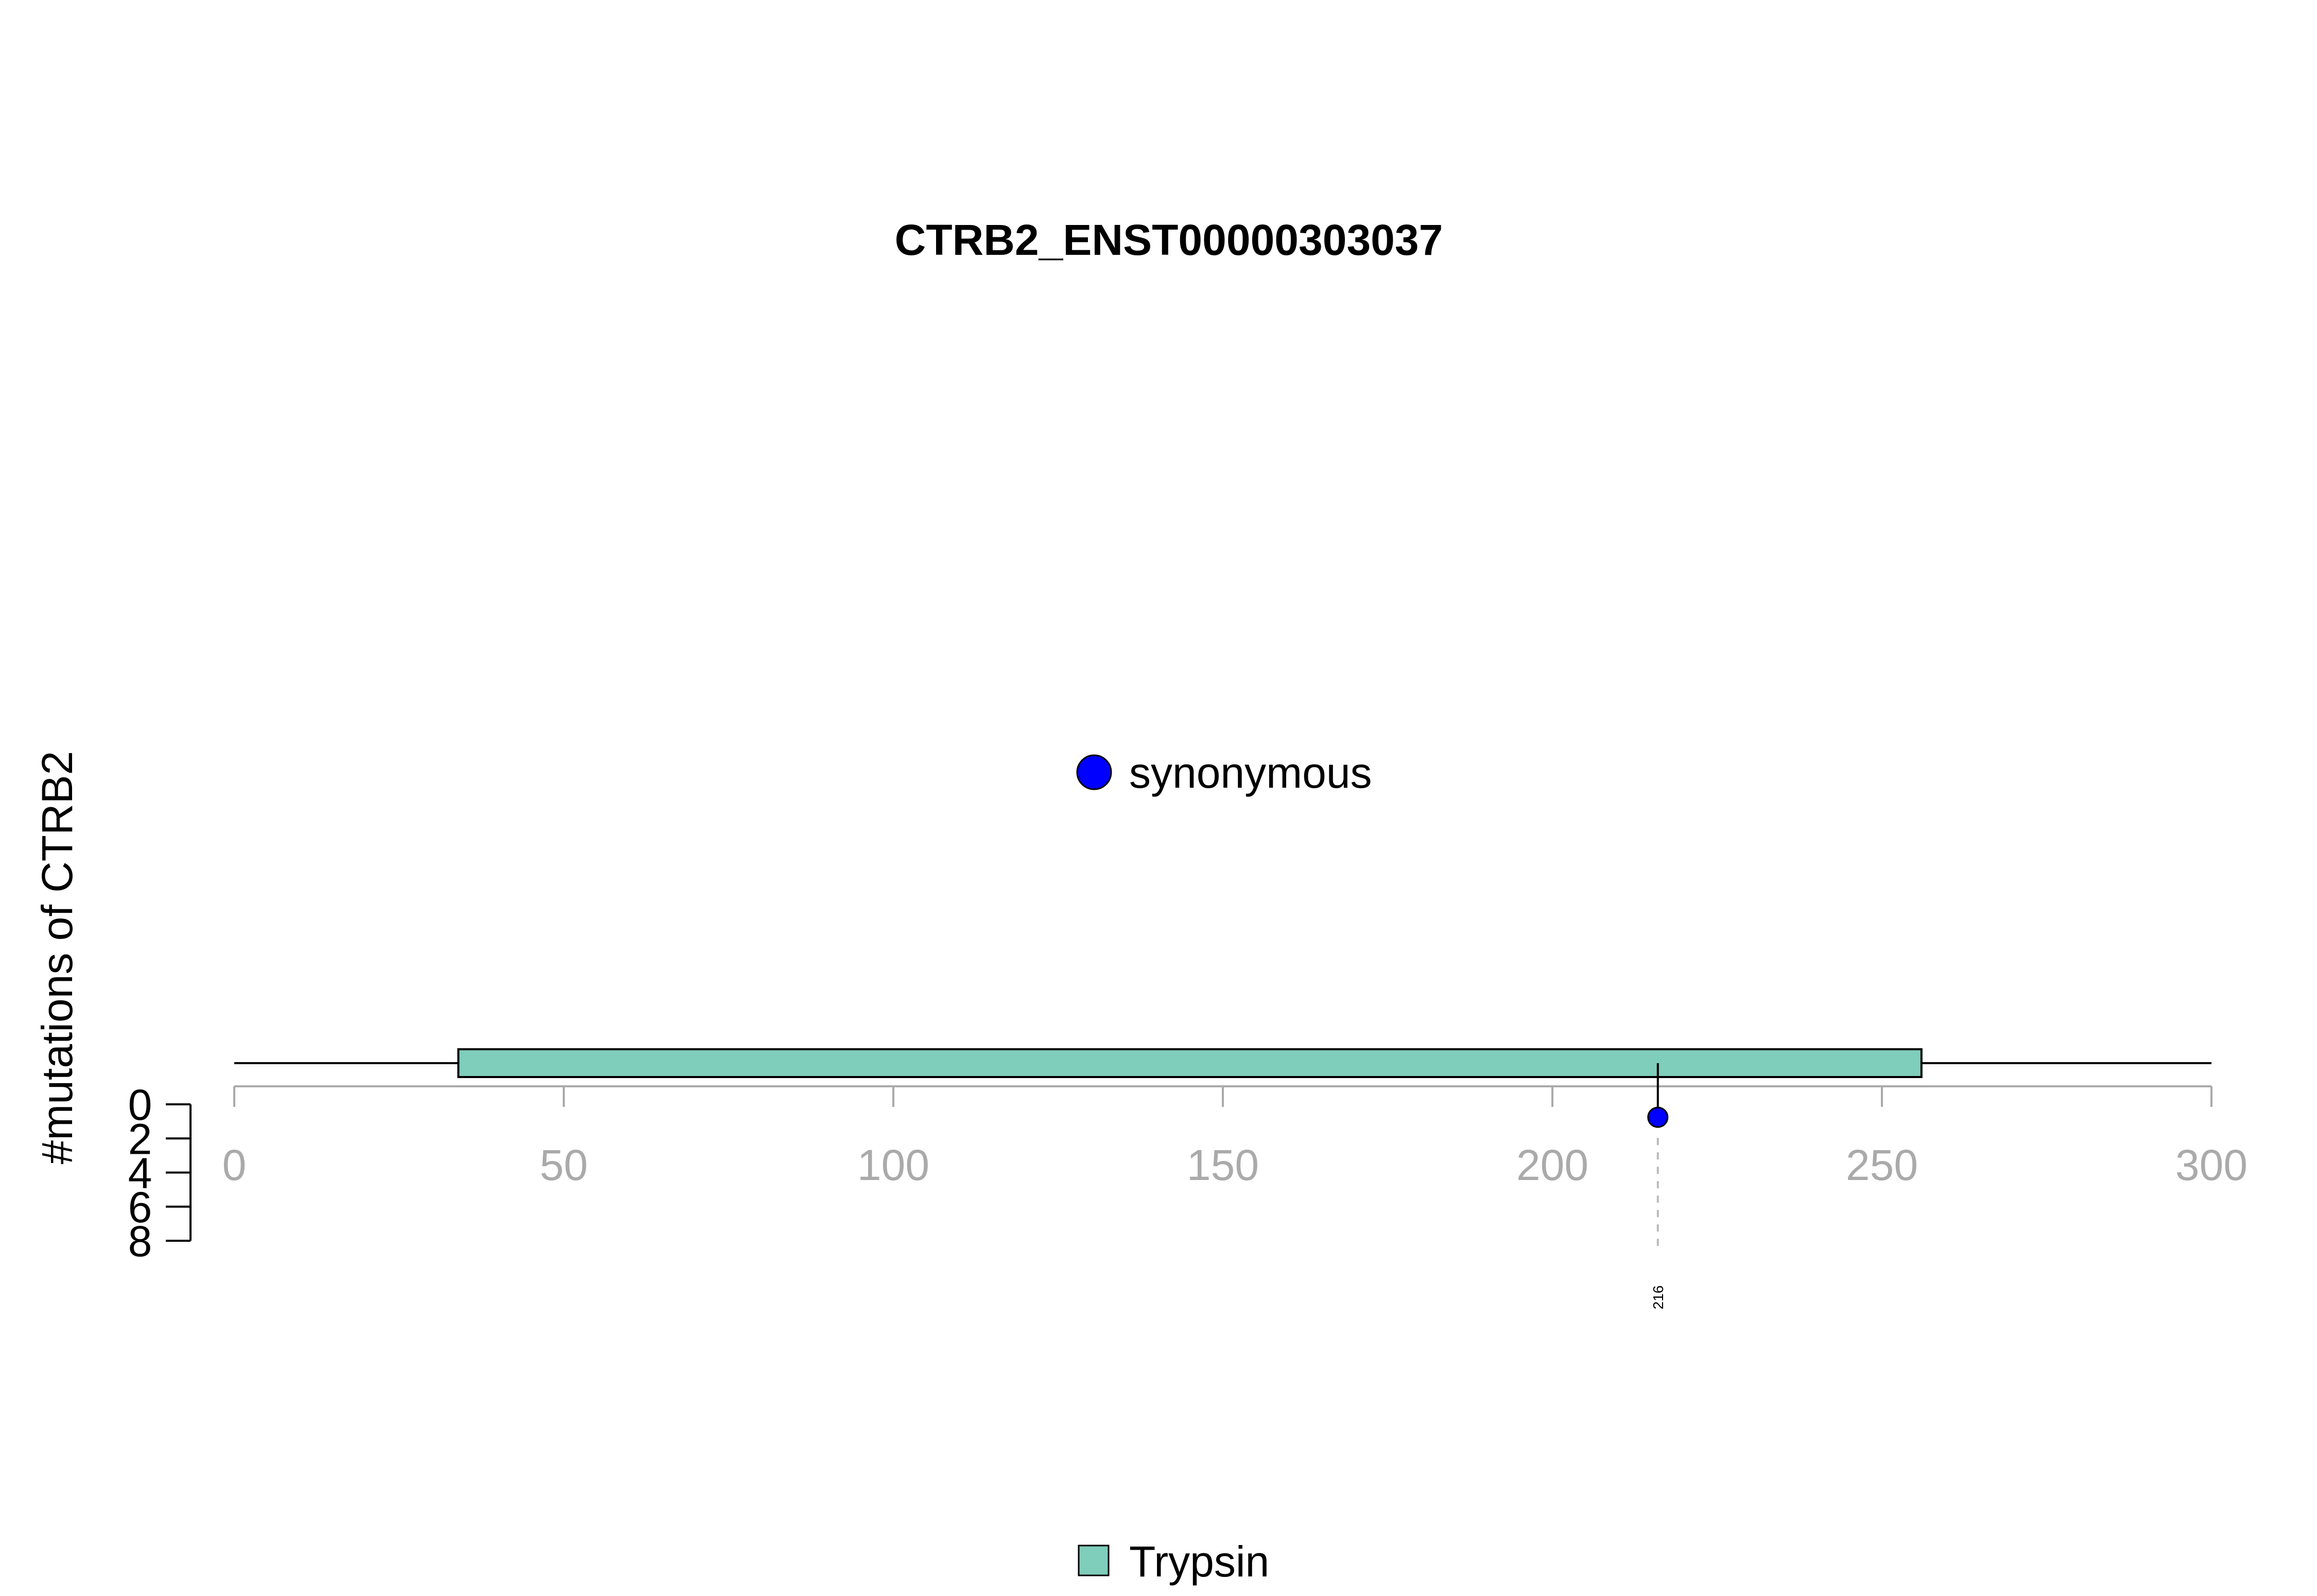 The image size is (2317, 1596). What do you see at coordinates (234, 1165) in the screenshot?
I see `x-tick-label: 0` at bounding box center [234, 1165].